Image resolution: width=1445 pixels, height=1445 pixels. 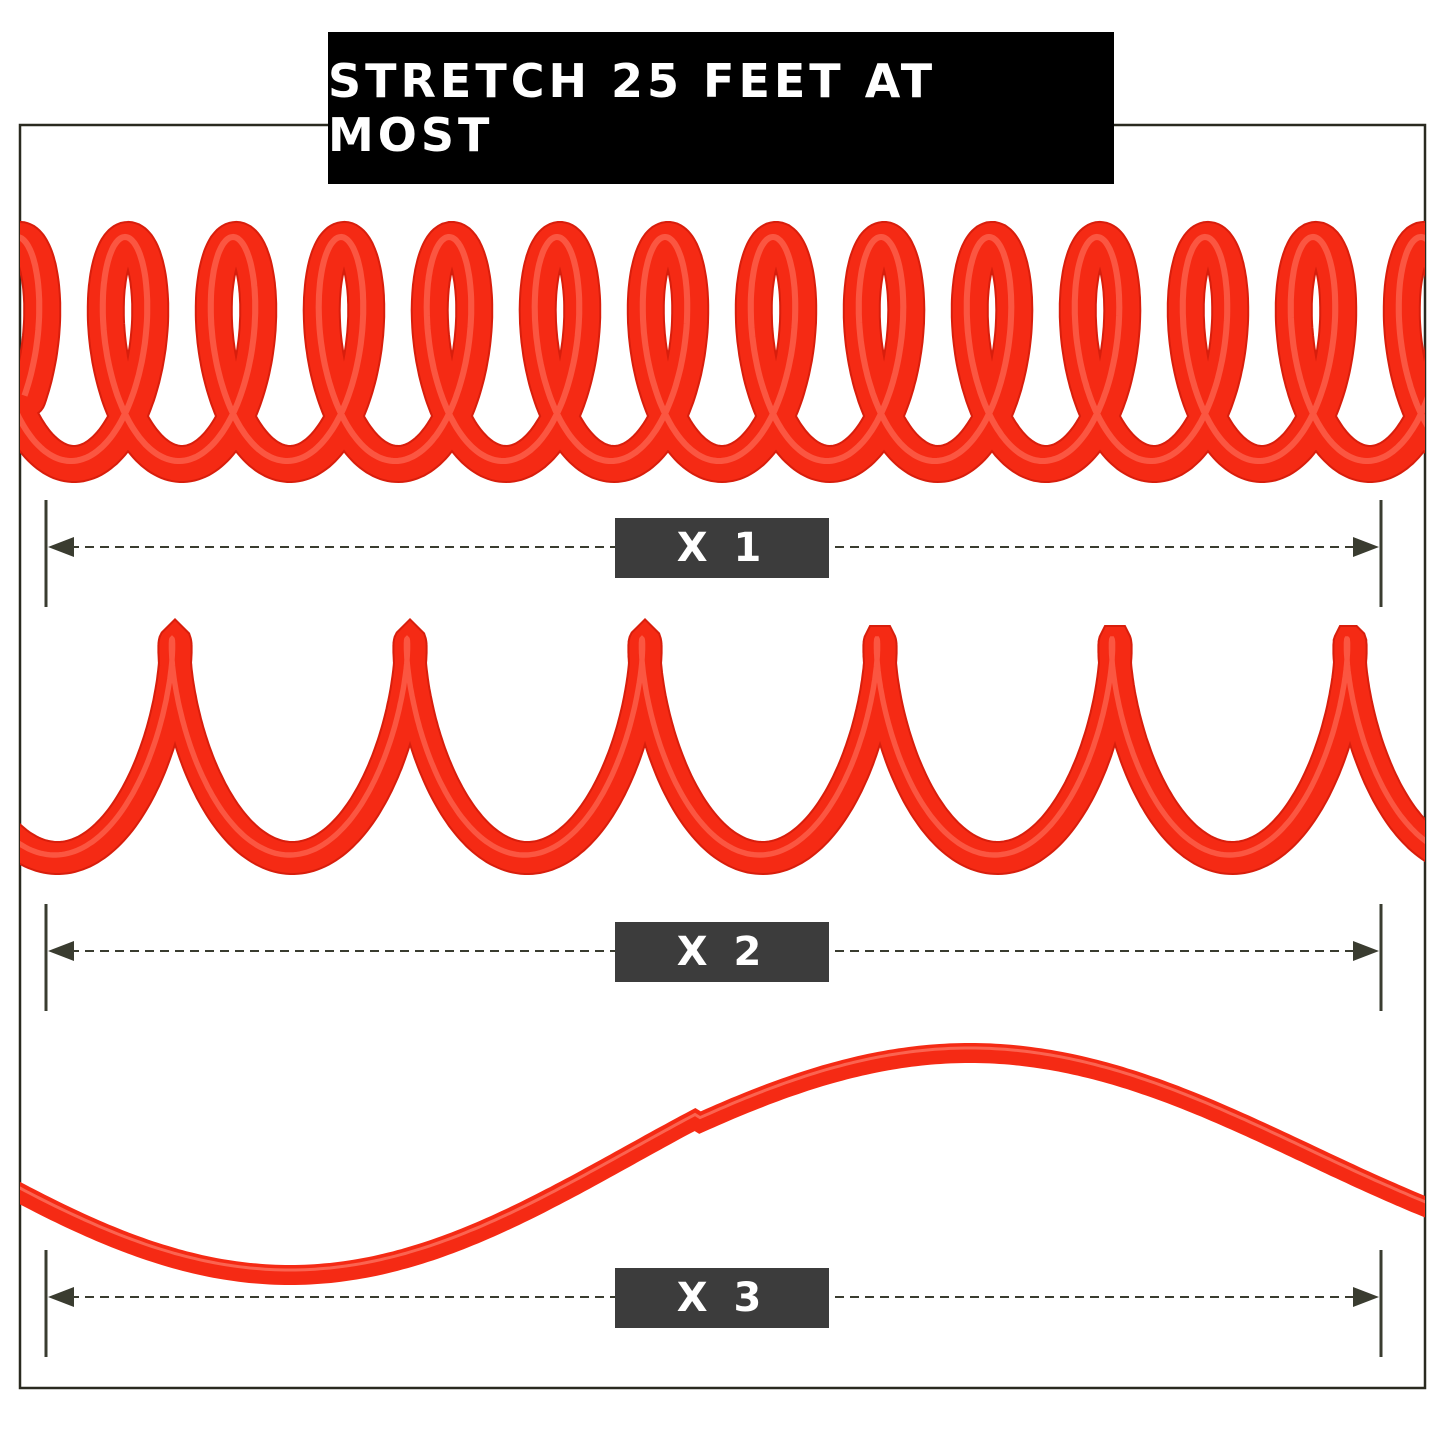 What do you see at coordinates (722, 952) in the screenshot?
I see `stretch-label-x2: X 2` at bounding box center [722, 952].